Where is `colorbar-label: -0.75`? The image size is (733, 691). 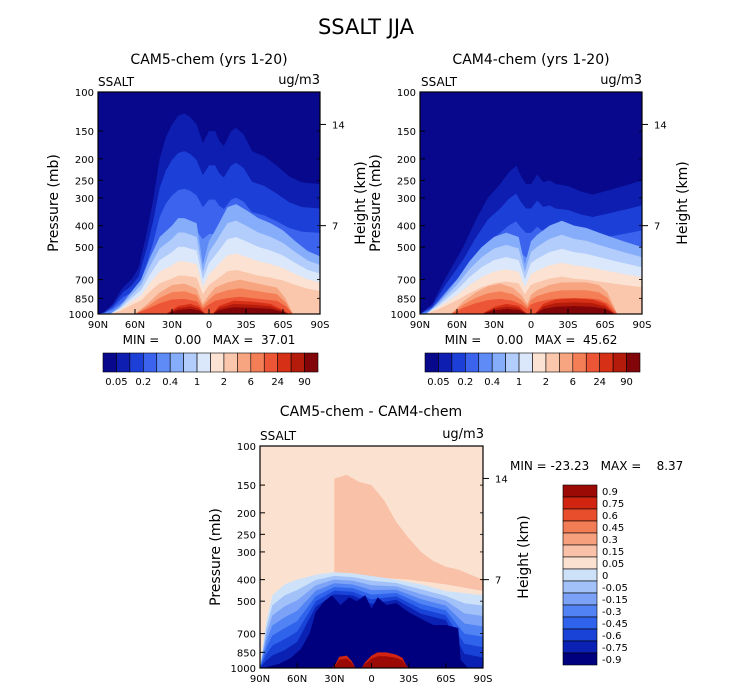 colorbar-label: -0.75 is located at coordinates (615, 648).